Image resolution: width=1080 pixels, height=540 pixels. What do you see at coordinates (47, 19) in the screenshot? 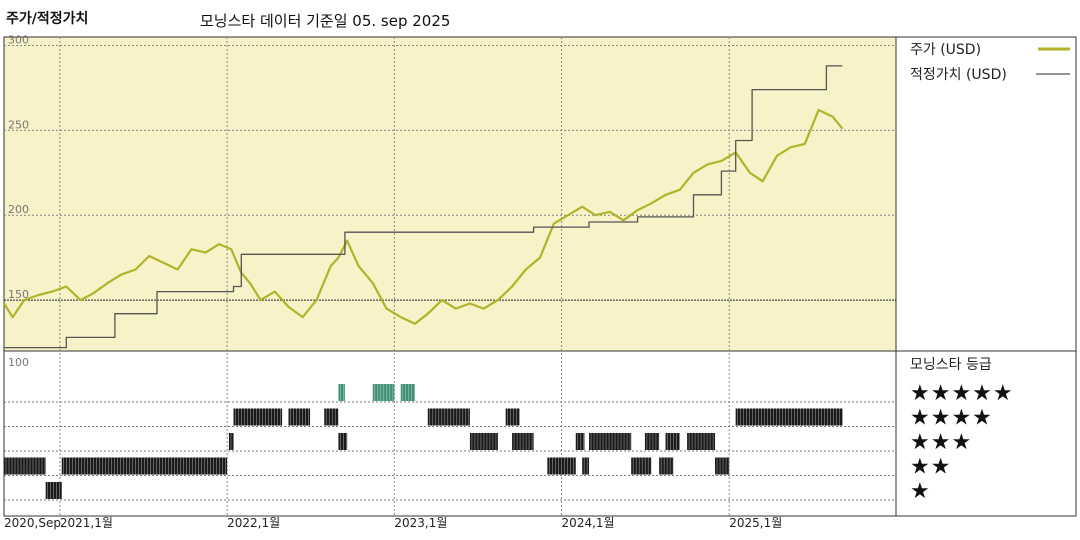
I see `page-title: 주가/적정가치` at bounding box center [47, 19].